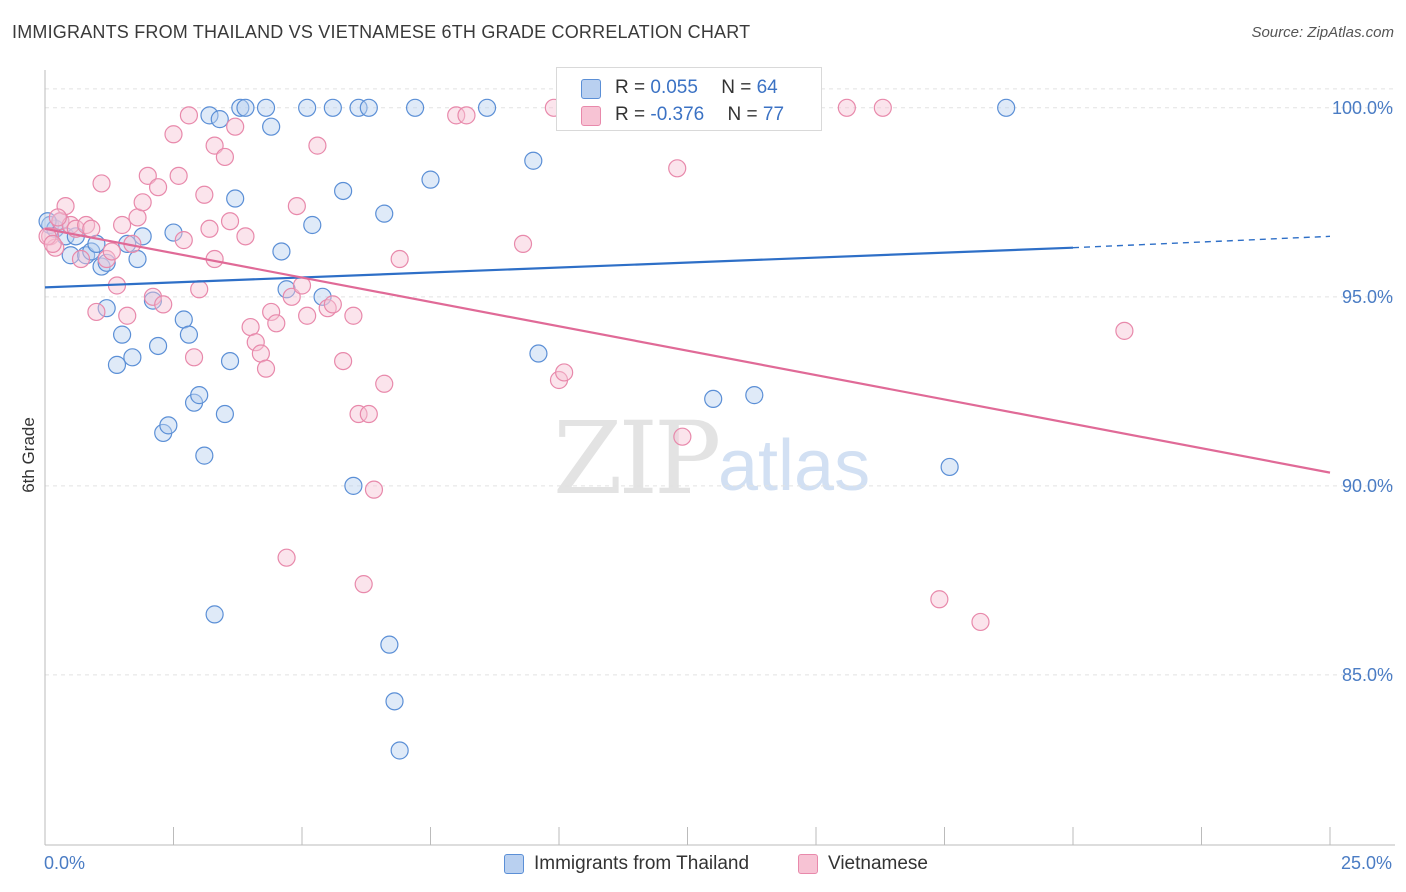 This screenshot has width=1406, height=892. Describe the element at coordinates (1322, 32) in the screenshot. I see `source-note: Source: ZipAtlas.com` at that location.